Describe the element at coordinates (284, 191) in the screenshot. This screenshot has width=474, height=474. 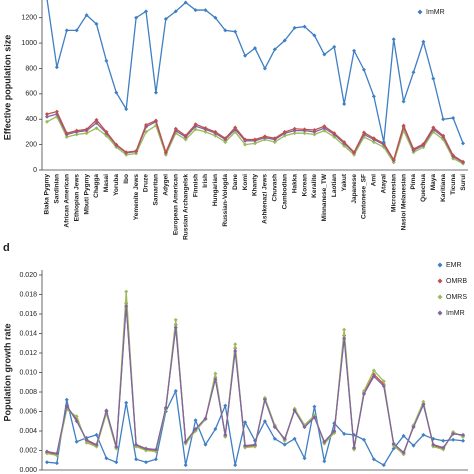
I see `x-tick-label: Cambodian` at that location.